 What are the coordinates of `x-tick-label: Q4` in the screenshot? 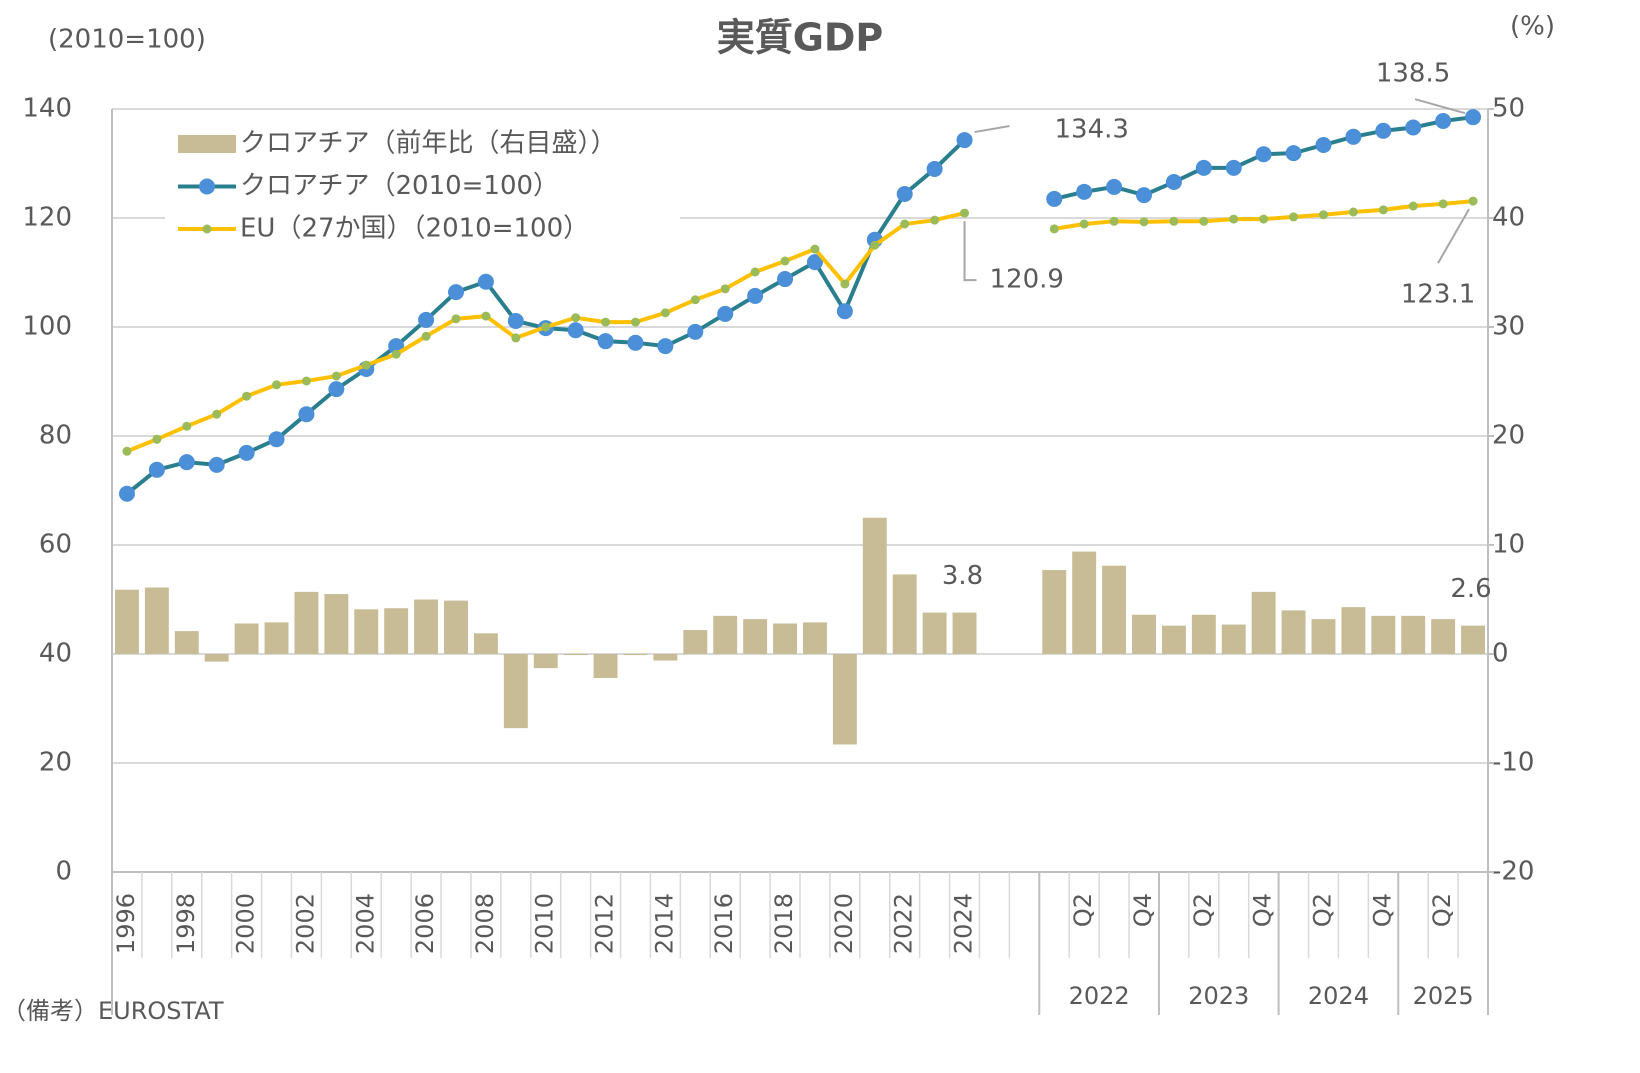 It's located at (1143, 910).